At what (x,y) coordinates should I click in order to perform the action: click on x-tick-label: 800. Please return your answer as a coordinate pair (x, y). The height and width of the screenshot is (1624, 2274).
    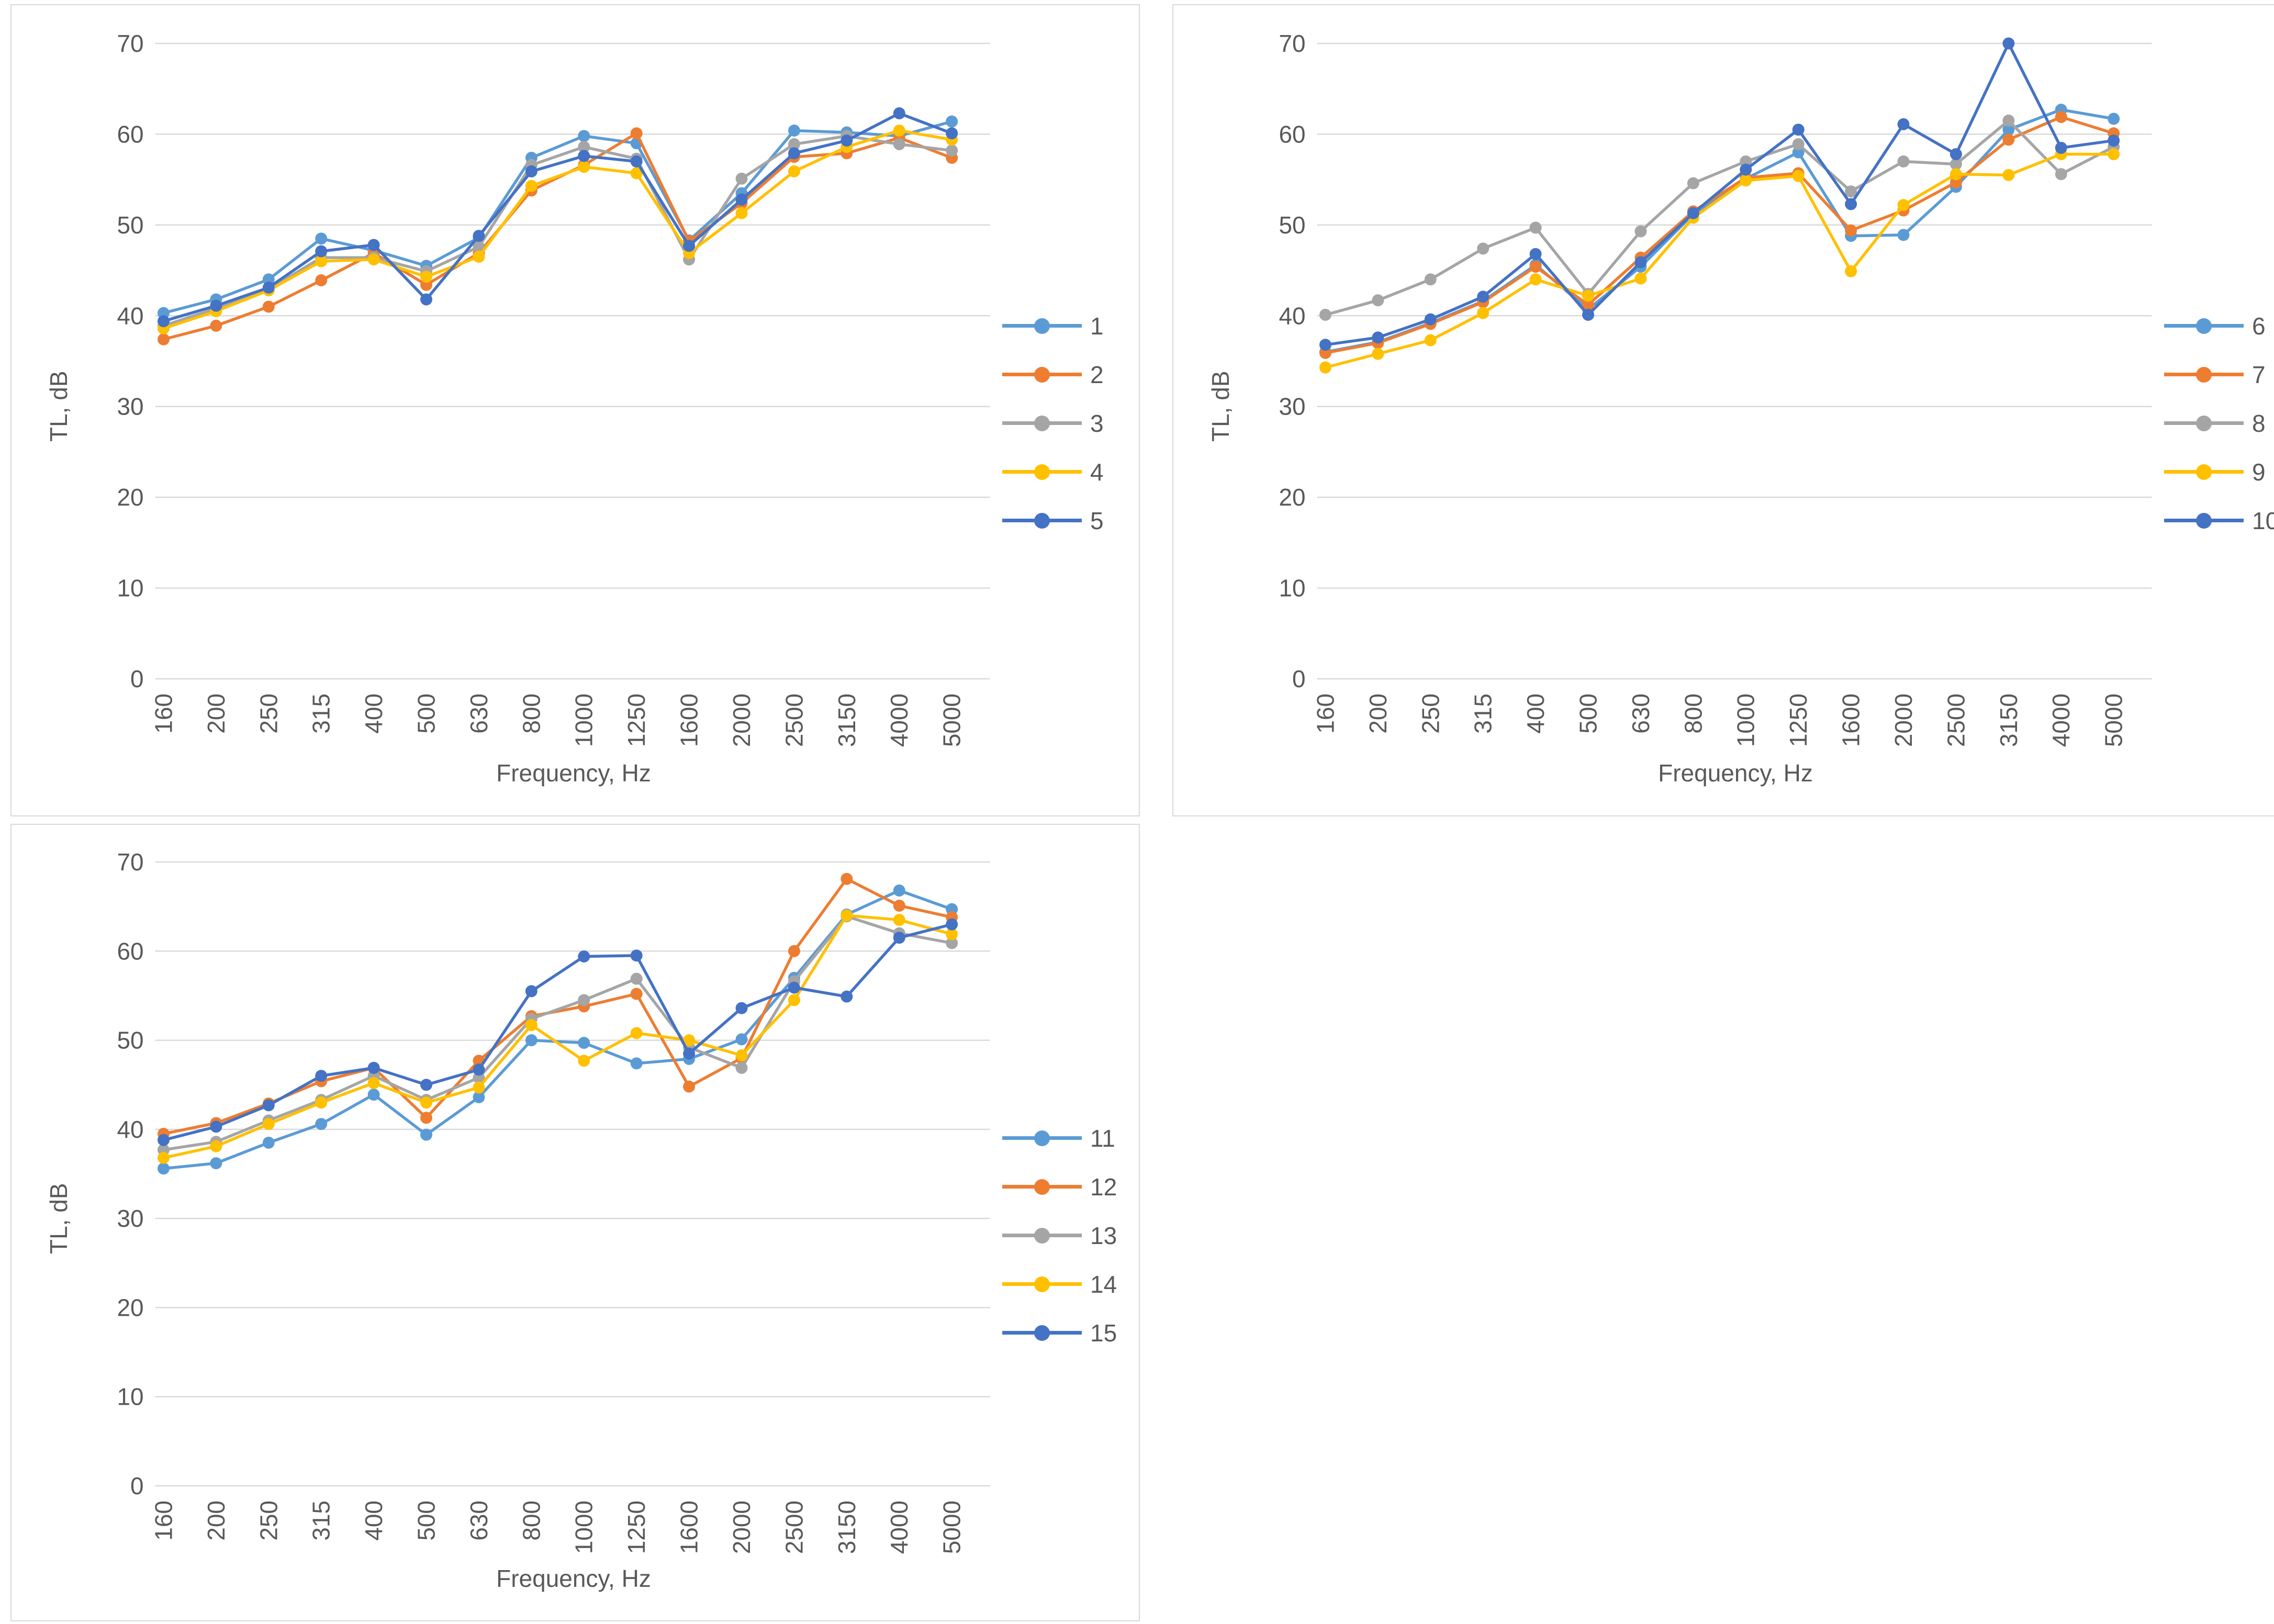
    Looking at the image, I should click on (531, 713).